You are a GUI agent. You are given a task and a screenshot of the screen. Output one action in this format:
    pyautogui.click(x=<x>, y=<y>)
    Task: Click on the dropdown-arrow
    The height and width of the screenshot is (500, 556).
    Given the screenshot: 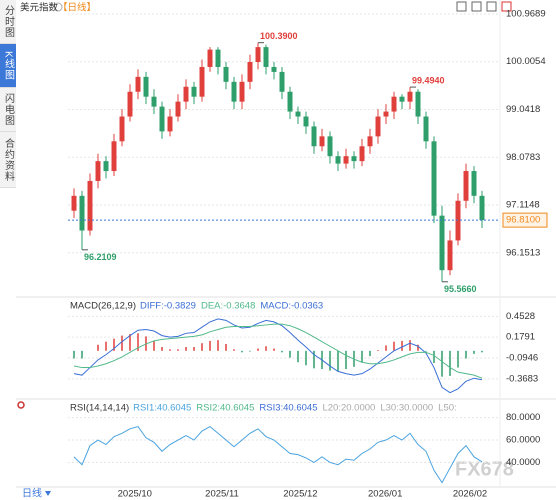 What is the action you would take?
    pyautogui.click(x=48, y=493)
    